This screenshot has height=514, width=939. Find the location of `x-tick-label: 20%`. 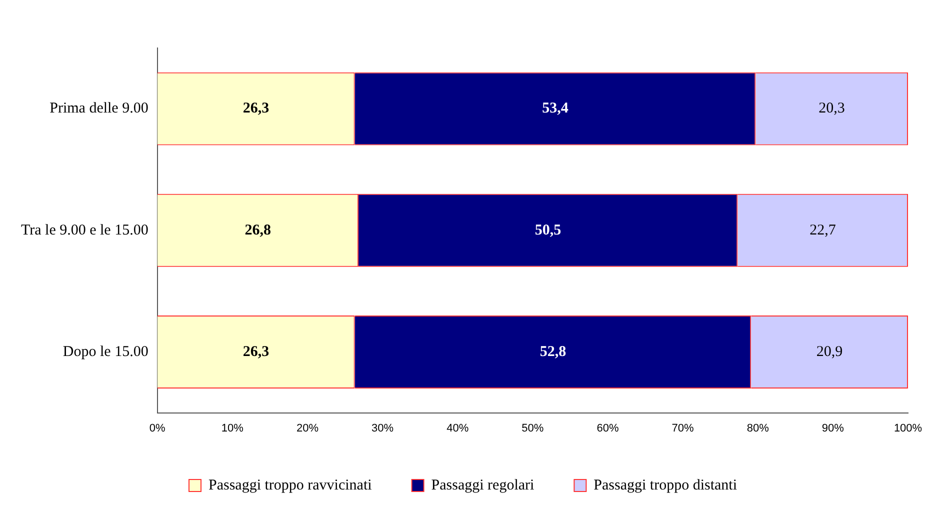

x-tick-label: 20% is located at coordinates (307, 428).